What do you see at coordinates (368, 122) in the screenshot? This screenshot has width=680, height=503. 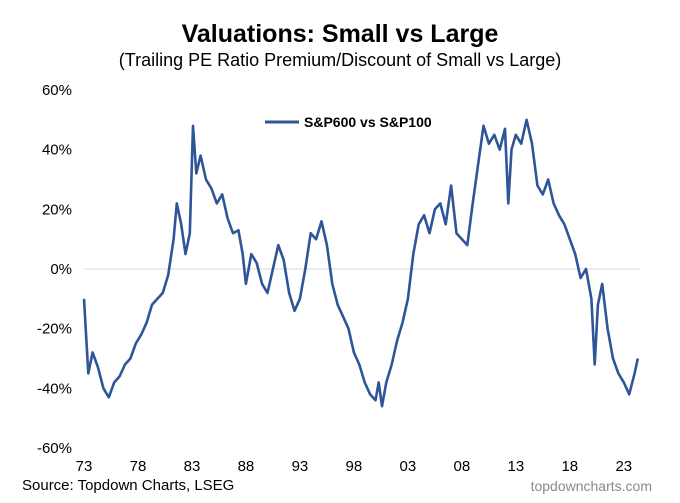 I see `legend-label: S&P600 vs S&P100` at bounding box center [368, 122].